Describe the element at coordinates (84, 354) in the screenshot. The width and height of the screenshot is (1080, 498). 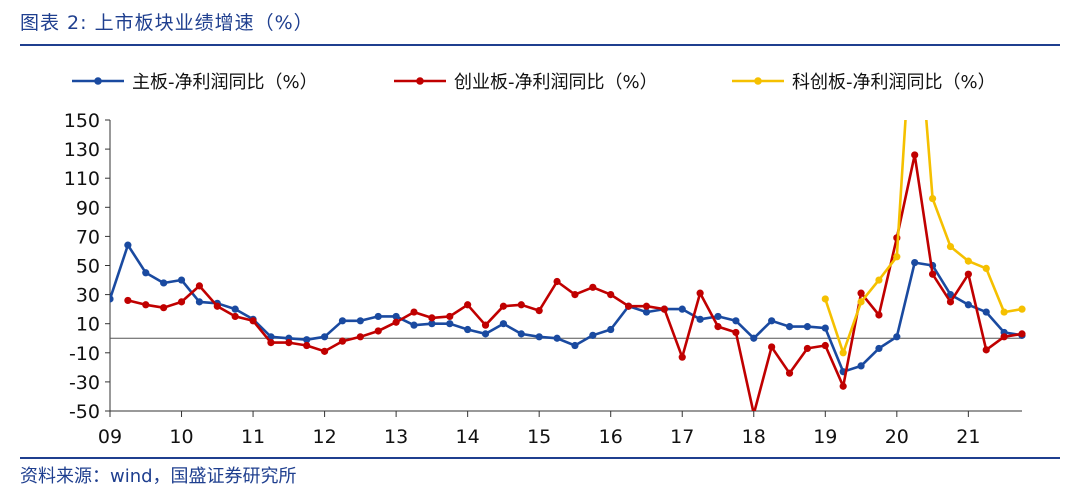
I see `y-tick-label: -10` at that location.